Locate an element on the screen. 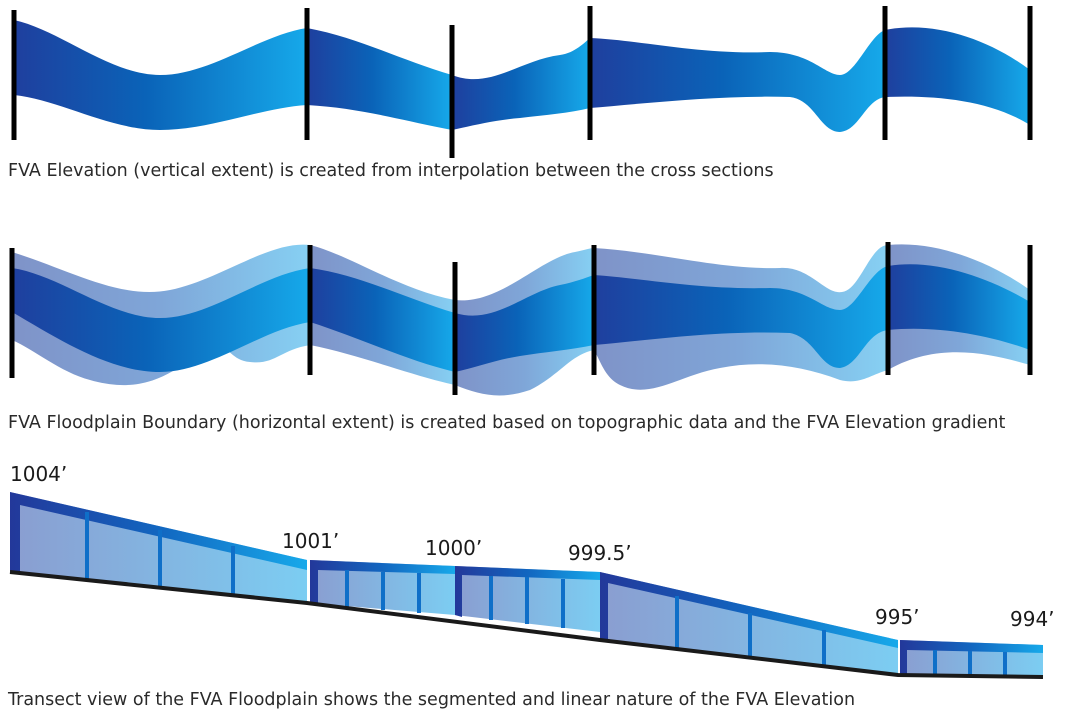 This screenshot has width=1087, height=719. transect-segment-3-top is located at coordinates (527, 591).